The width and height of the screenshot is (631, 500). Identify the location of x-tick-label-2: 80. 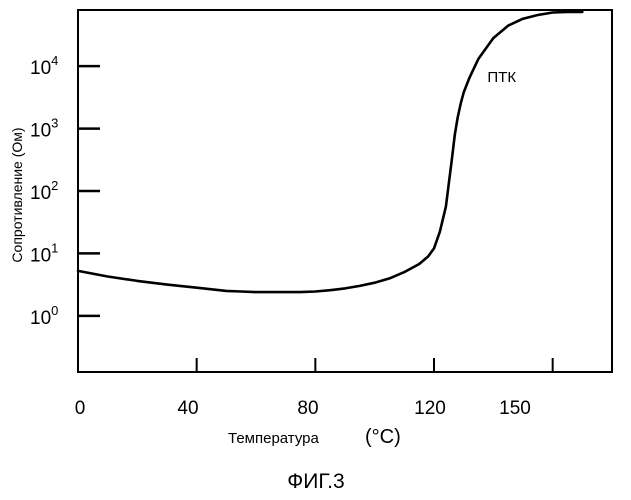
(307, 408).